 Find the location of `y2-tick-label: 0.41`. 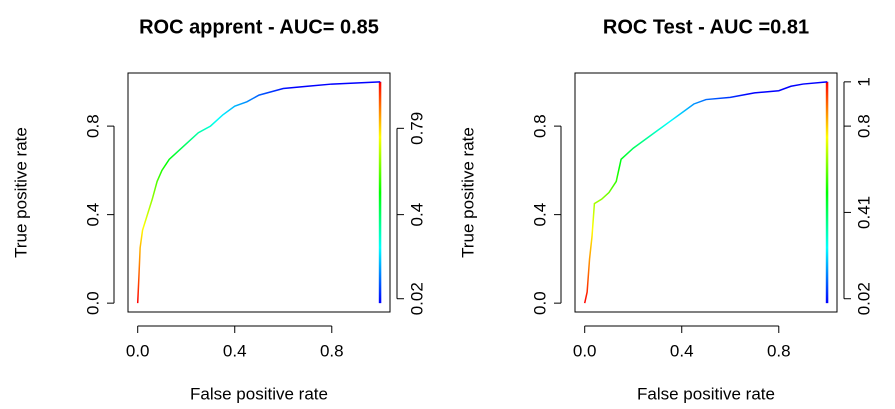

y2-tick-label: 0.41 is located at coordinates (863, 212).